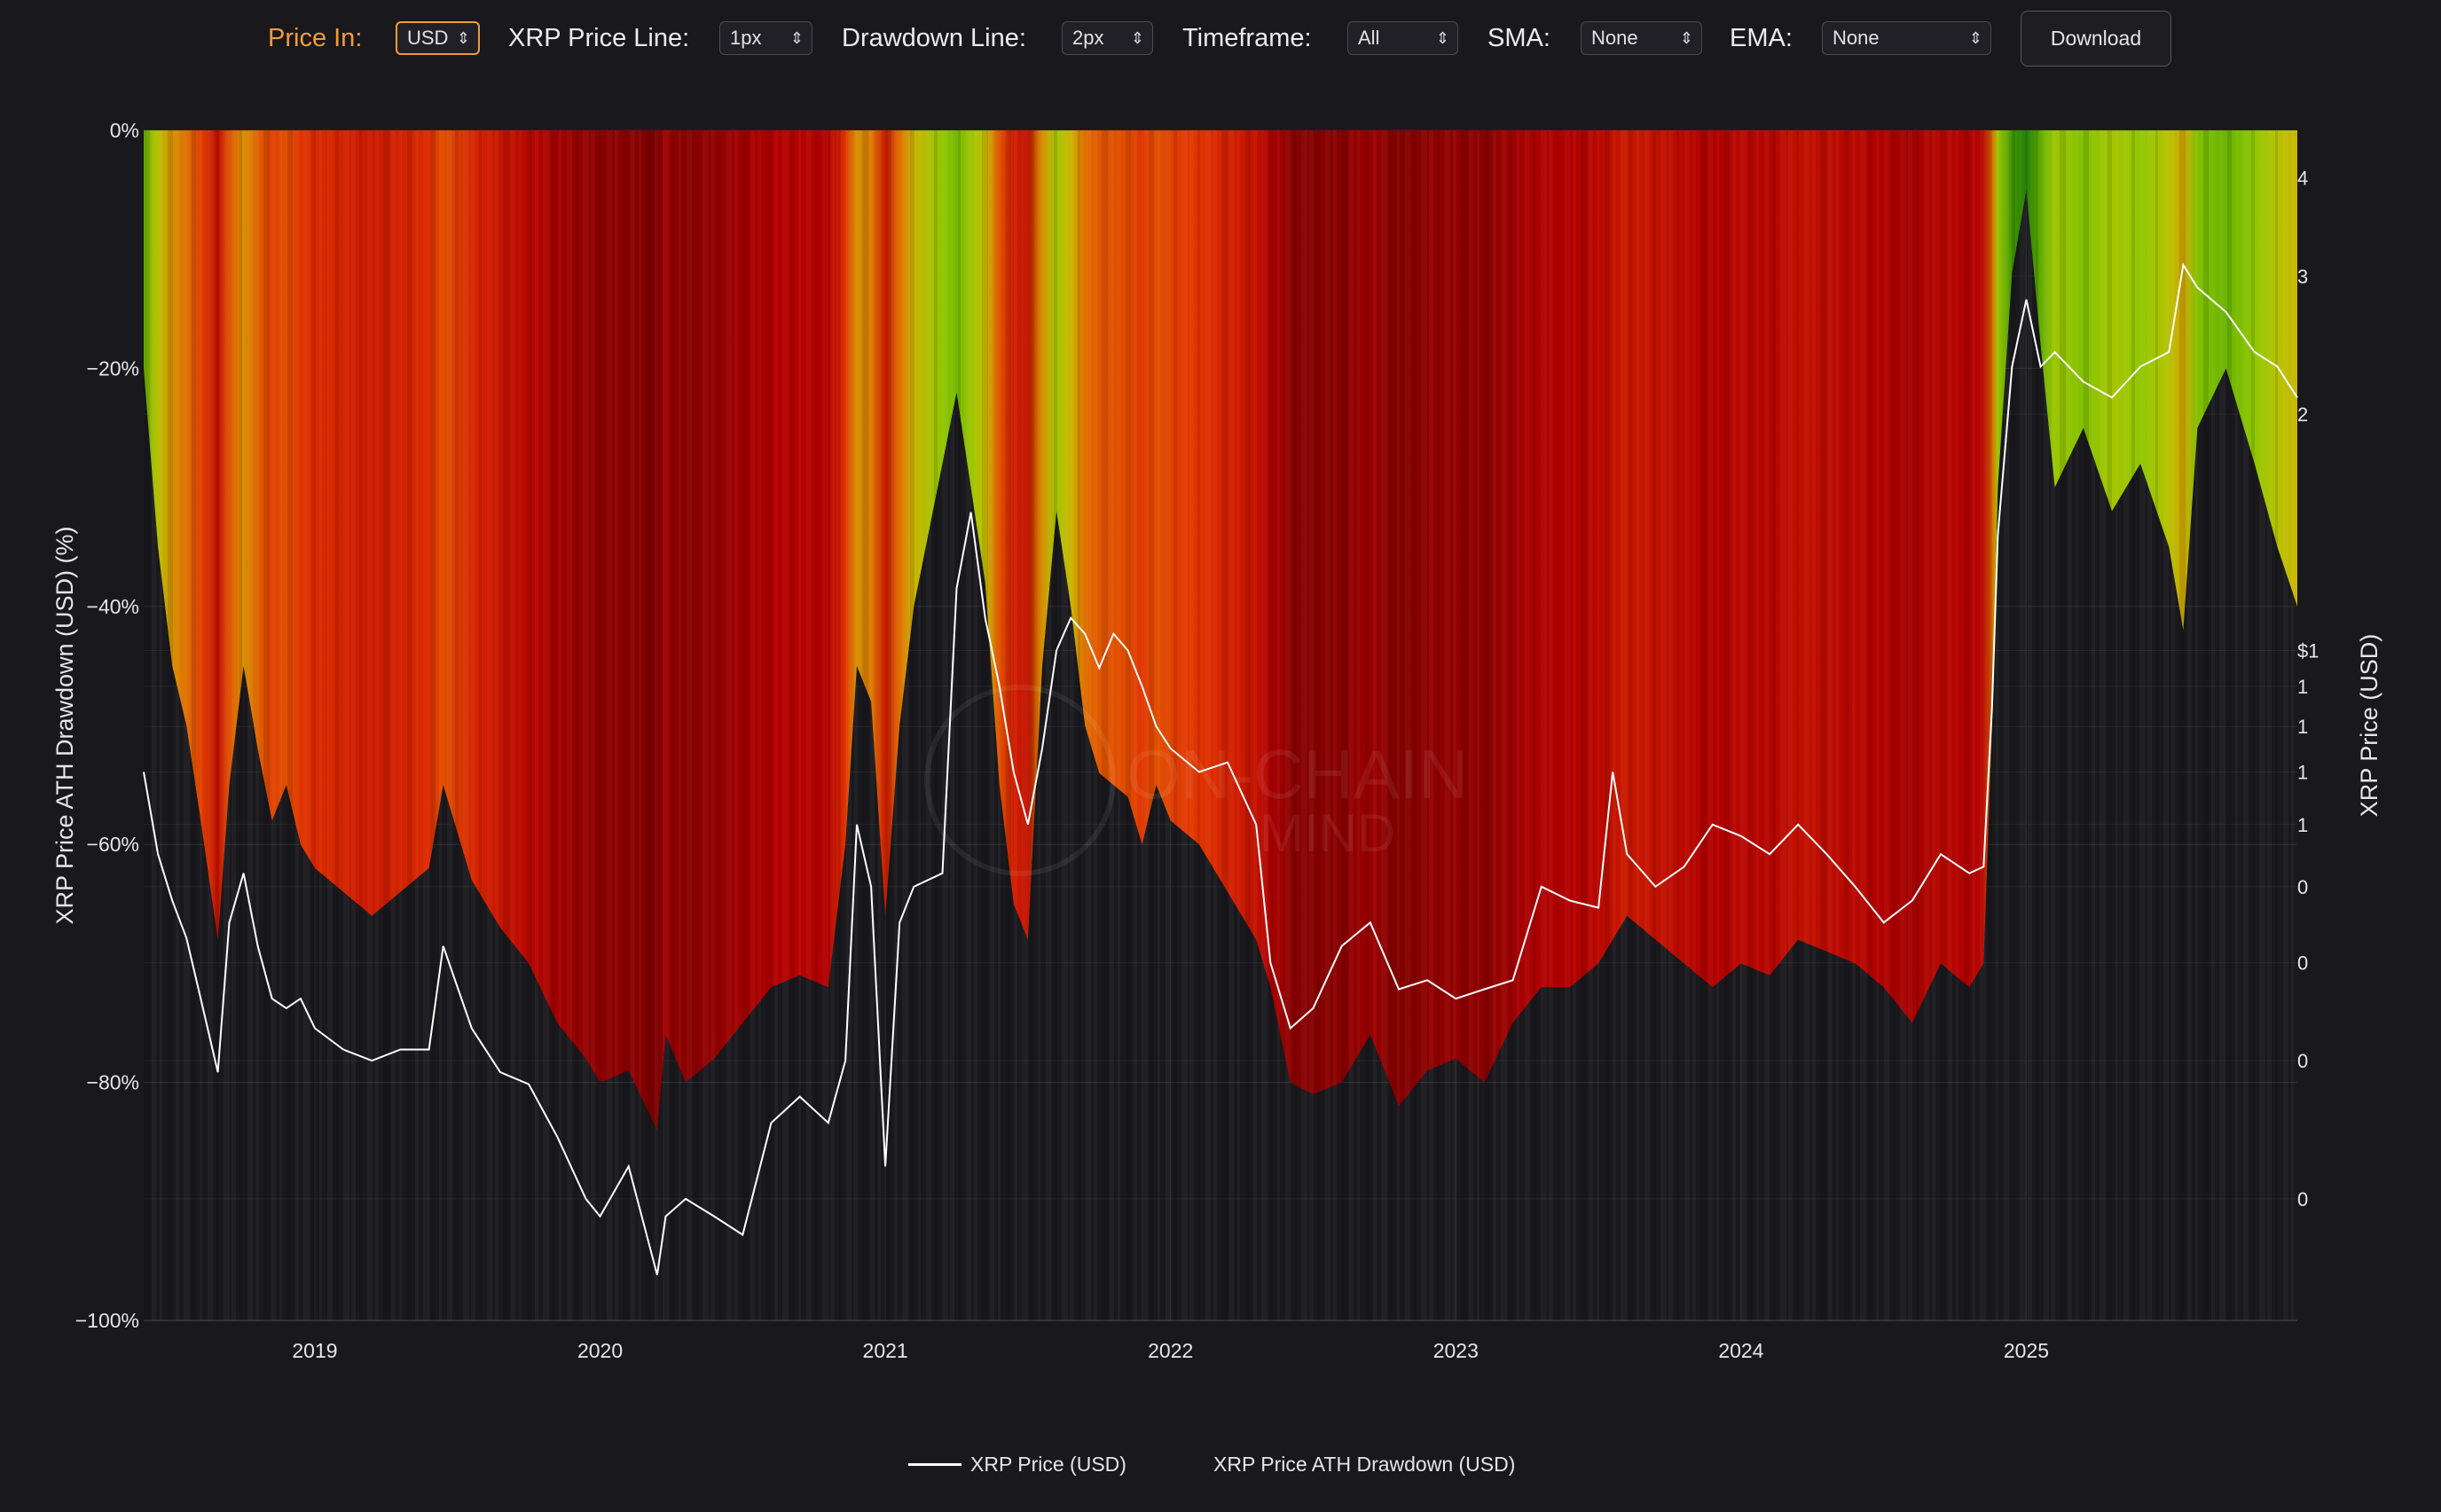 The image size is (2441, 1512). I want to click on left-axis-label: XRP Price ATH Drawdown (USD) (%), so click(64, 725).